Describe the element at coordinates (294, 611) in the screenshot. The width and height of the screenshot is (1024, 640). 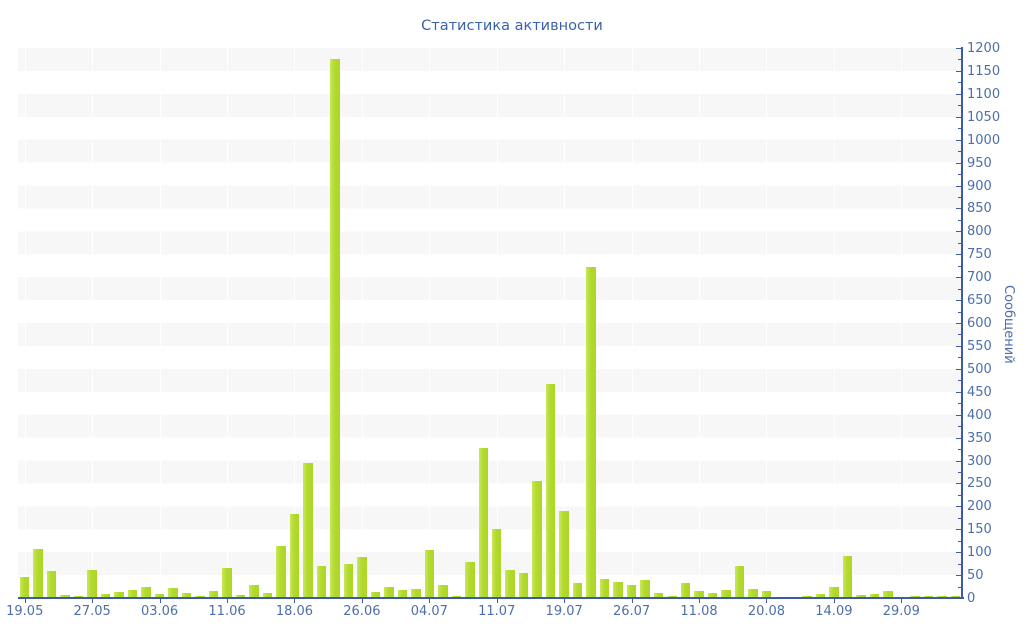
I see `x-tick-label: 18.06` at that location.